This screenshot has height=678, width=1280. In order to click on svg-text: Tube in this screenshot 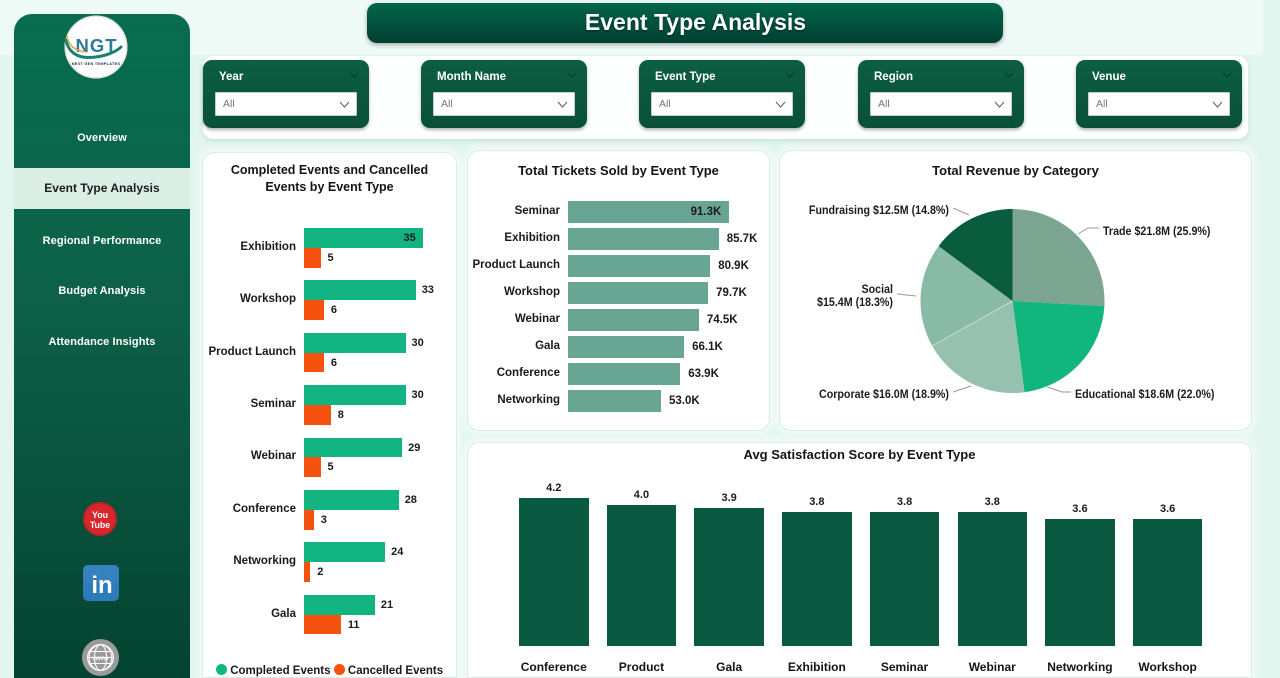, I will do `click(100, 525)`.